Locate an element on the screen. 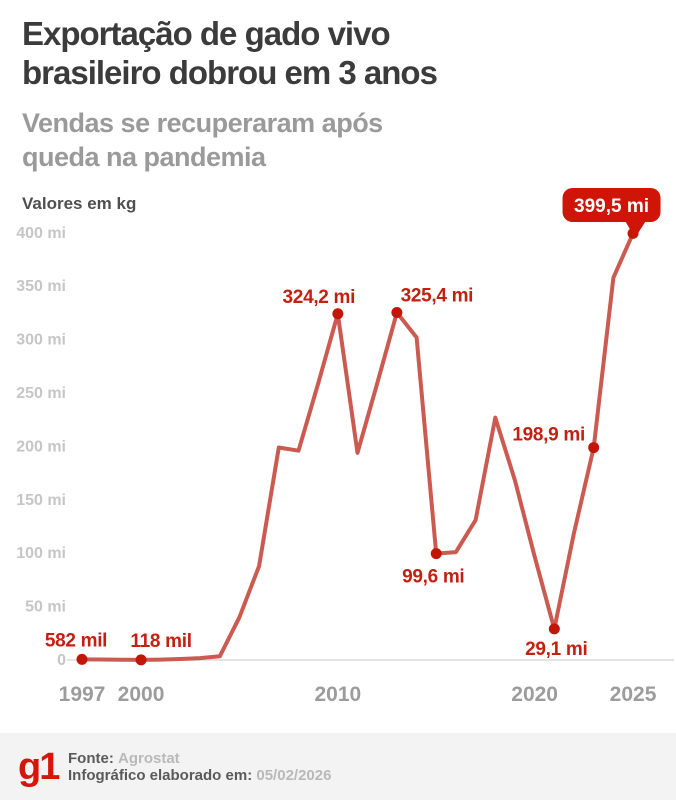 The height and width of the screenshot is (800, 676). y-axis-tick-label: 150 mi is located at coordinates (41, 500).